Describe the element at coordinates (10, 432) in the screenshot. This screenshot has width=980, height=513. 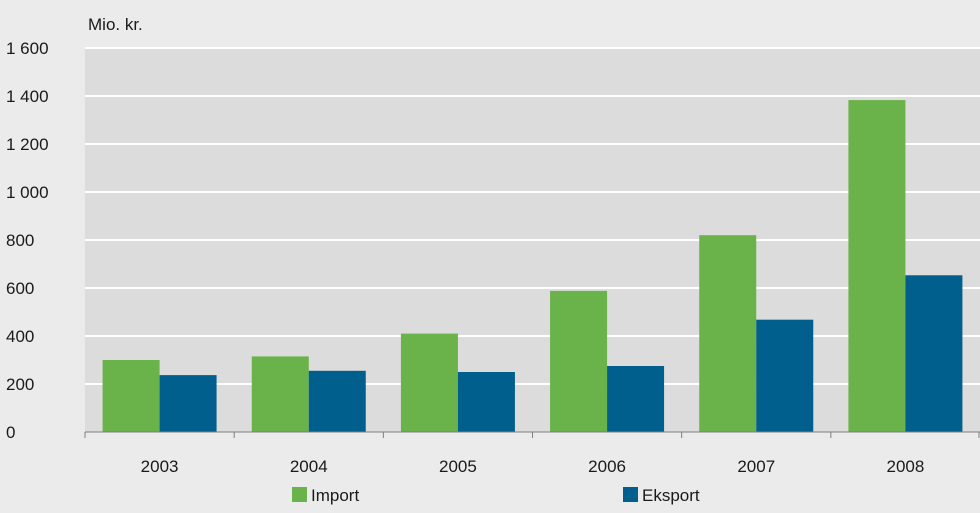
I see `y-tick-label: 0` at that location.